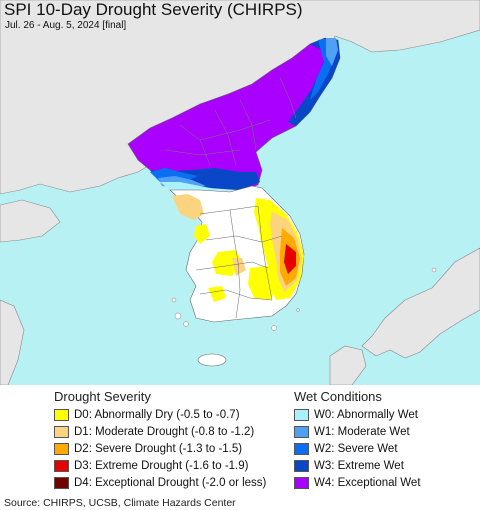 This screenshot has height=510, width=480. I want to click on wet-legend-item: W4: Exceptional Wet, so click(357, 482).